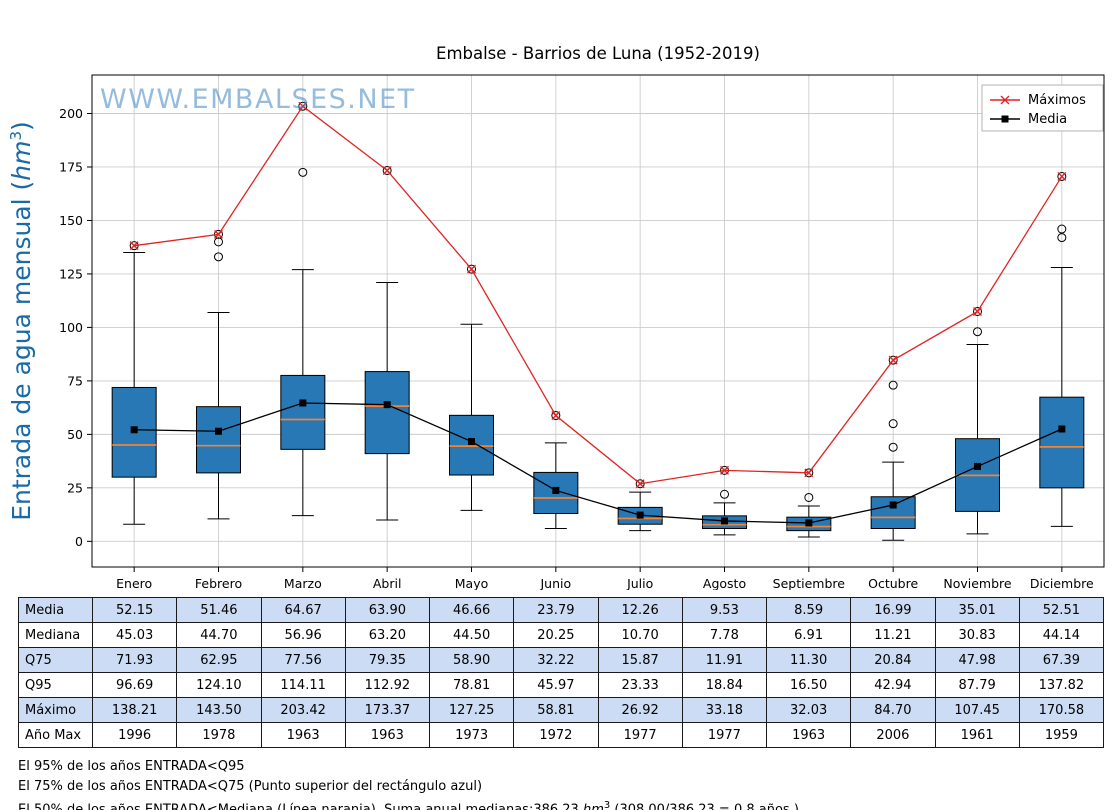 The width and height of the screenshot is (1120, 810). Describe the element at coordinates (134, 685) in the screenshot. I see `table-cell: 96.69` at that location.